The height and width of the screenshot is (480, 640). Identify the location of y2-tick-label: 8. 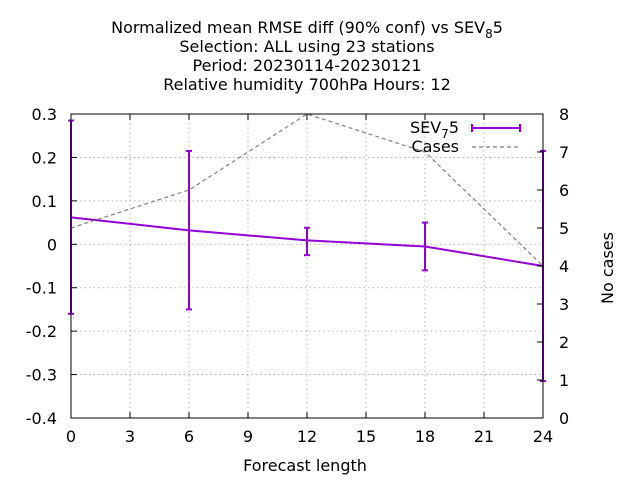
(564, 114).